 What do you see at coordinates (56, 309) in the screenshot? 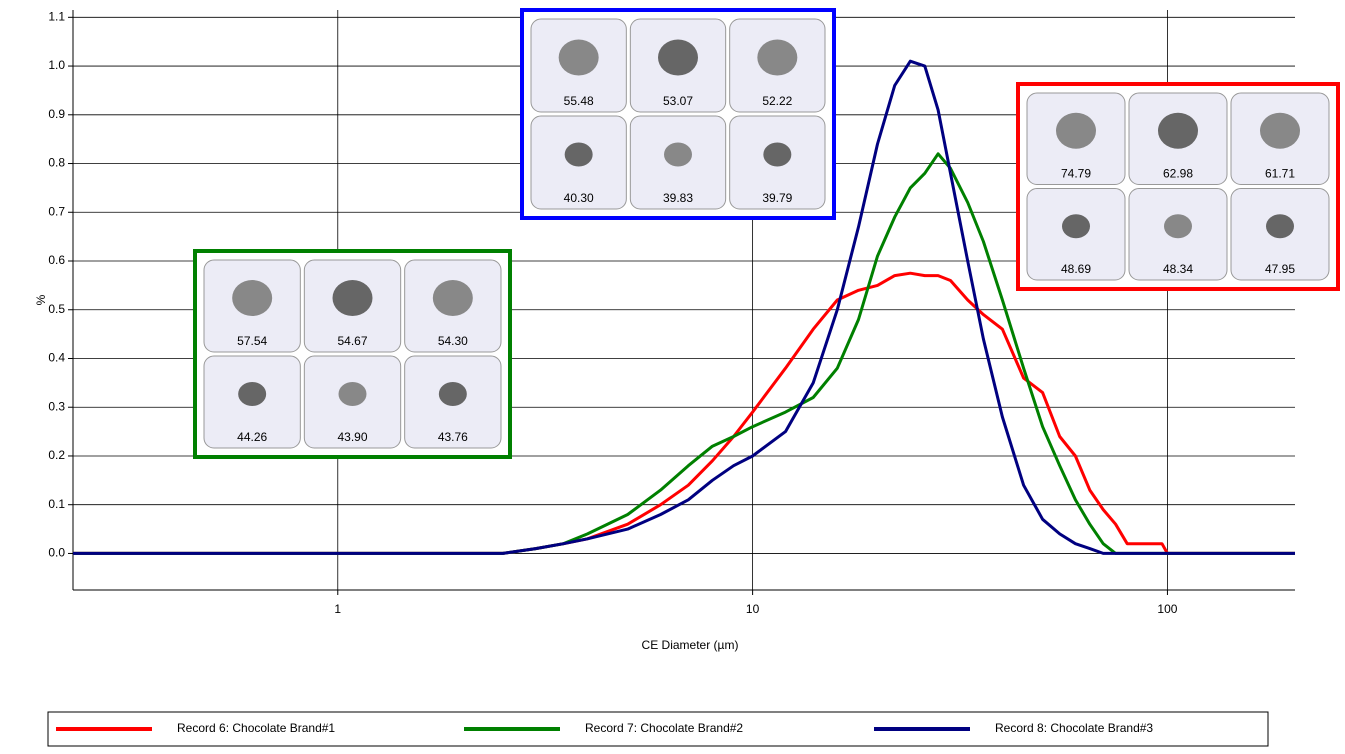
I see `y-tick-label: 0.5` at bounding box center [56, 309].